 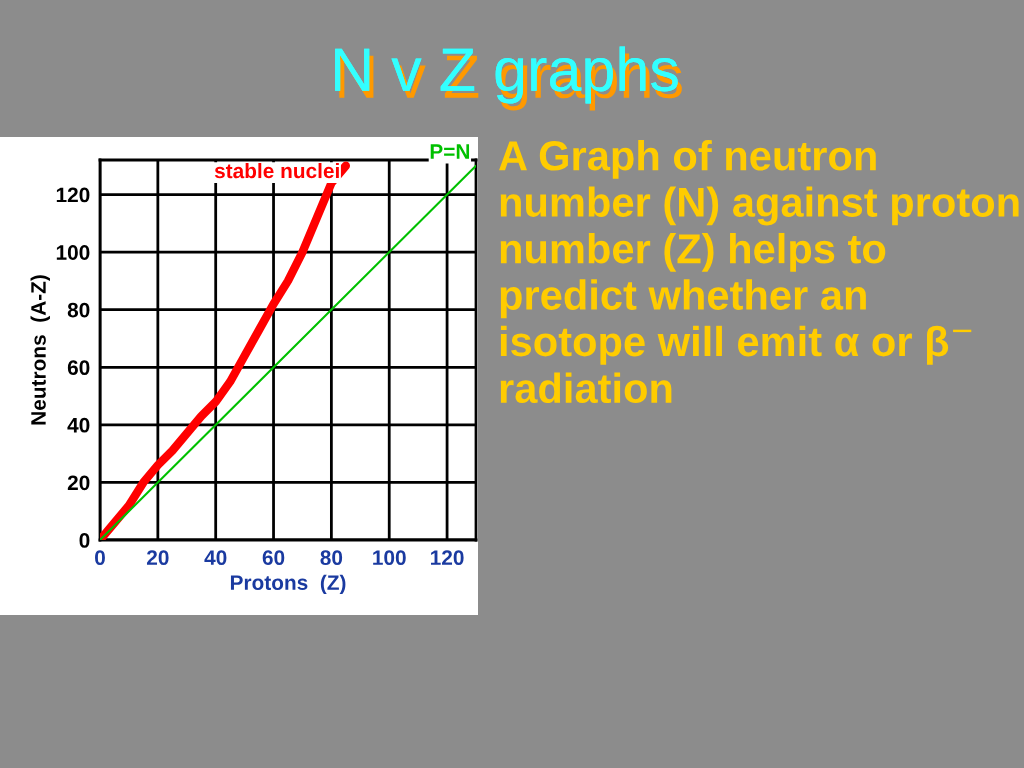 What do you see at coordinates (508, 78) in the screenshot?
I see `chart-title: N v Z graphs` at bounding box center [508, 78].